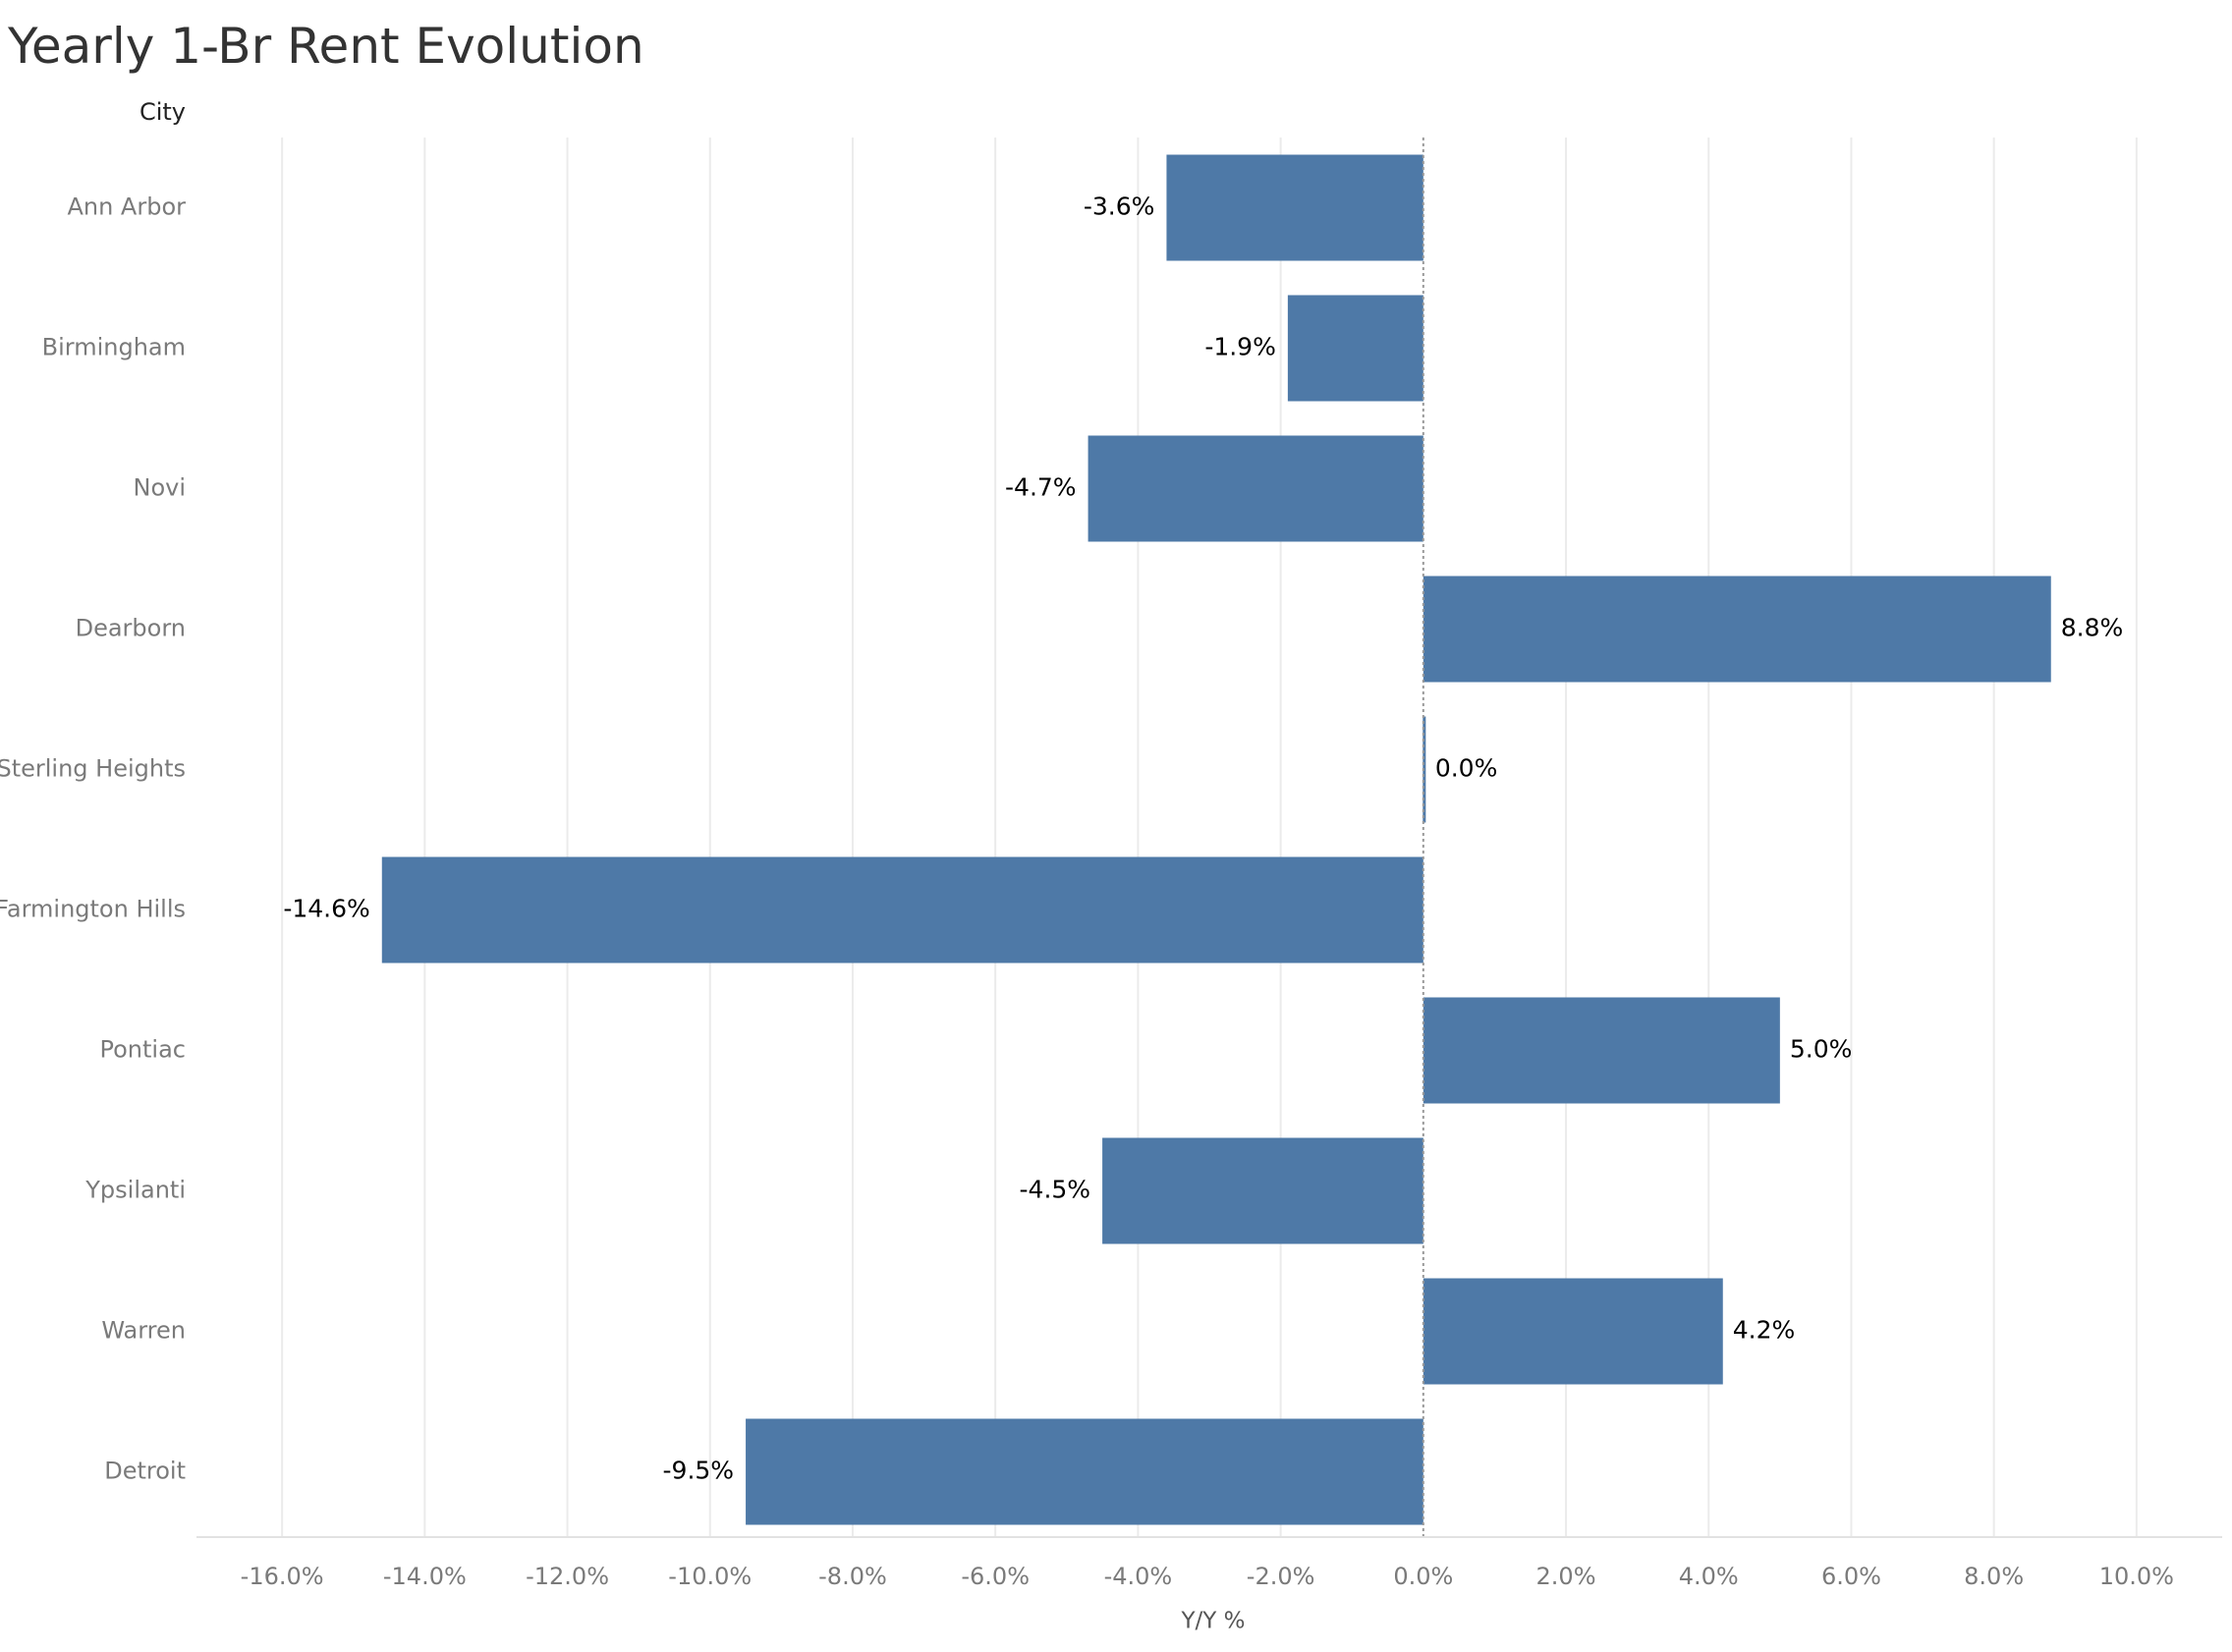 The image size is (2232, 1652). Describe the element at coordinates (159, 488) in the screenshot. I see `category-label: Novi` at that location.